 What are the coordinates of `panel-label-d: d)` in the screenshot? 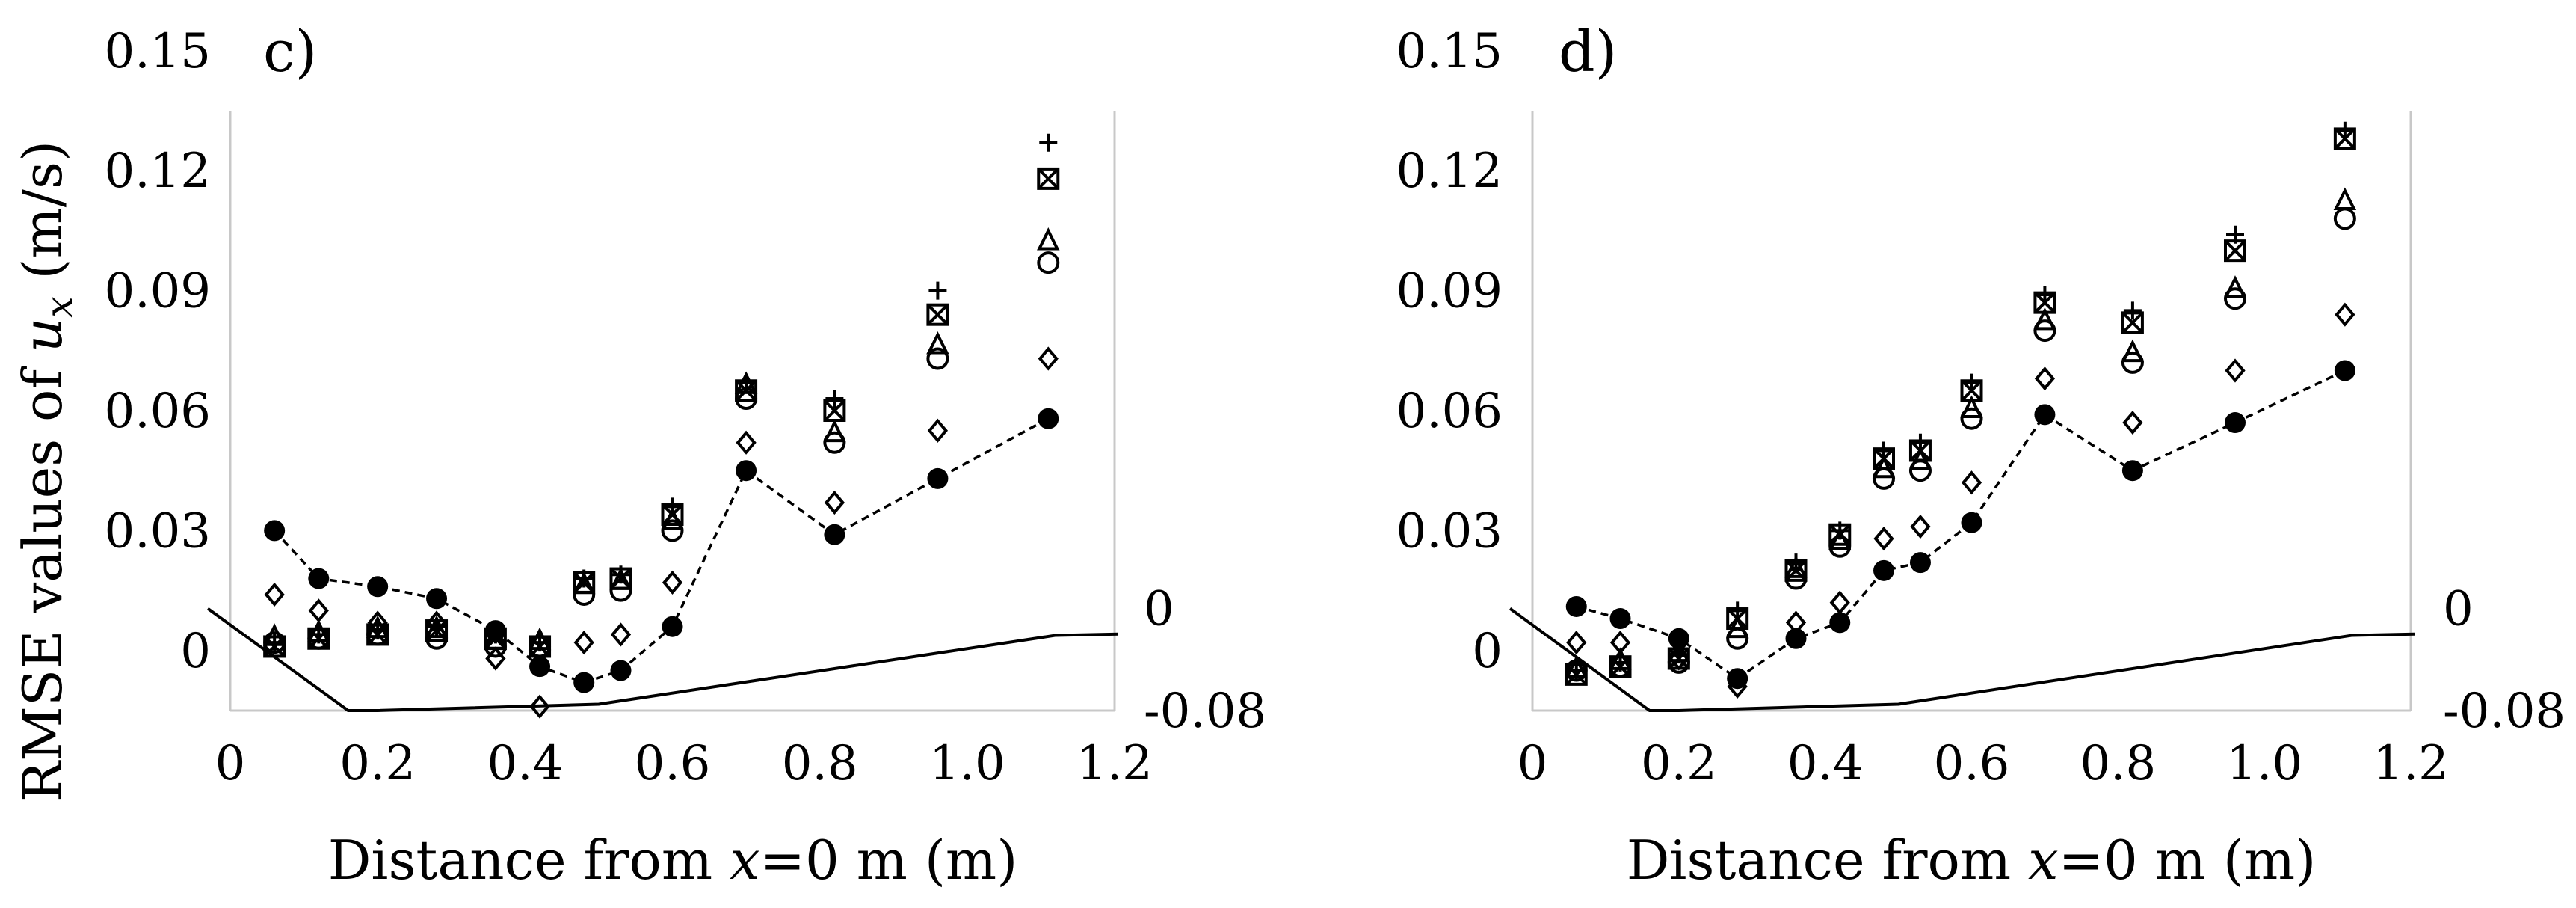 It's located at (1588, 52).